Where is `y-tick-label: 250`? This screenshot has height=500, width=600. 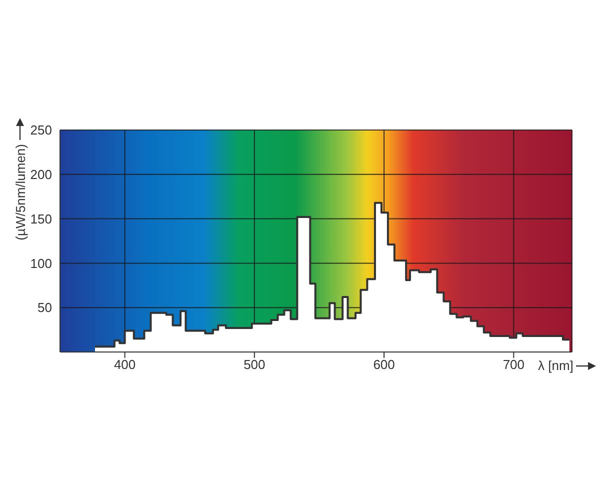
y-tick-label: 250 is located at coordinates (41, 130).